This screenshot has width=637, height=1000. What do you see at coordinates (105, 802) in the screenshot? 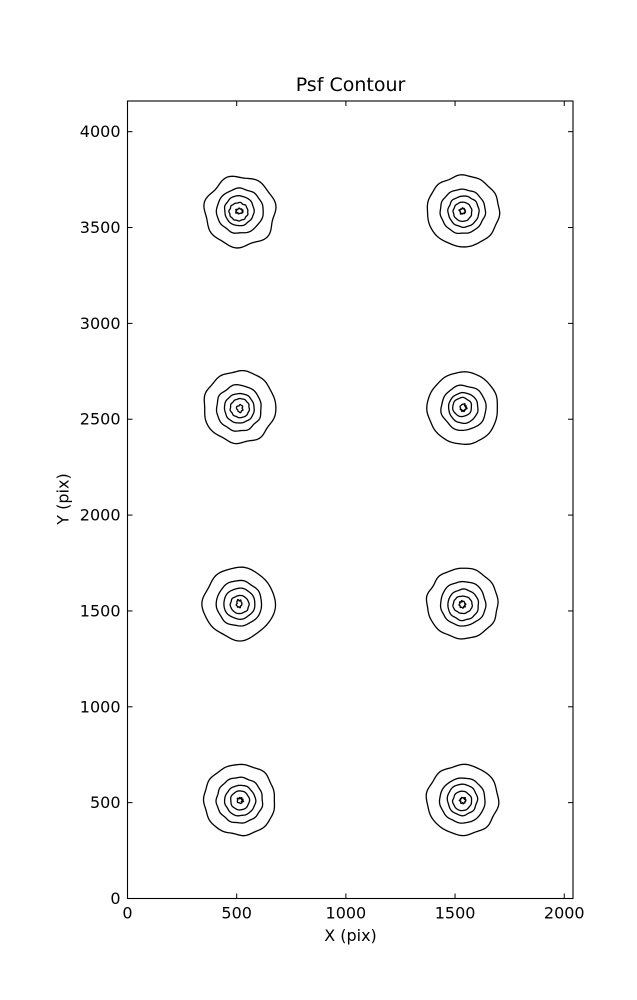
I see `y-tick-label: 500` at bounding box center [105, 802].